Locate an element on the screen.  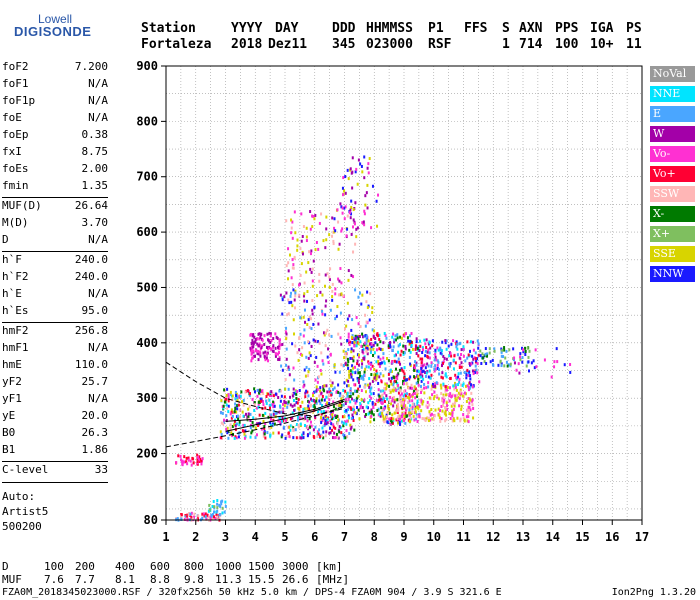
auto-line: 500200 is located at coordinates (22, 526).